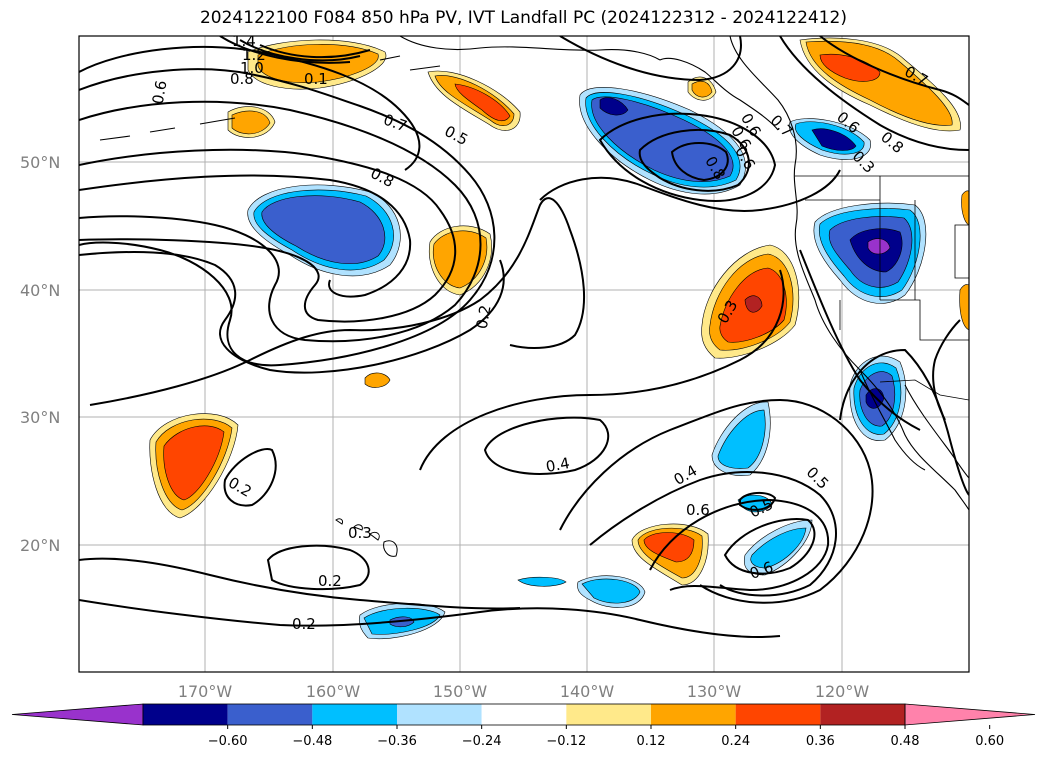 The height and width of the screenshot is (765, 1047). I want to click on lat-label-20: 20°N, so click(40, 545).